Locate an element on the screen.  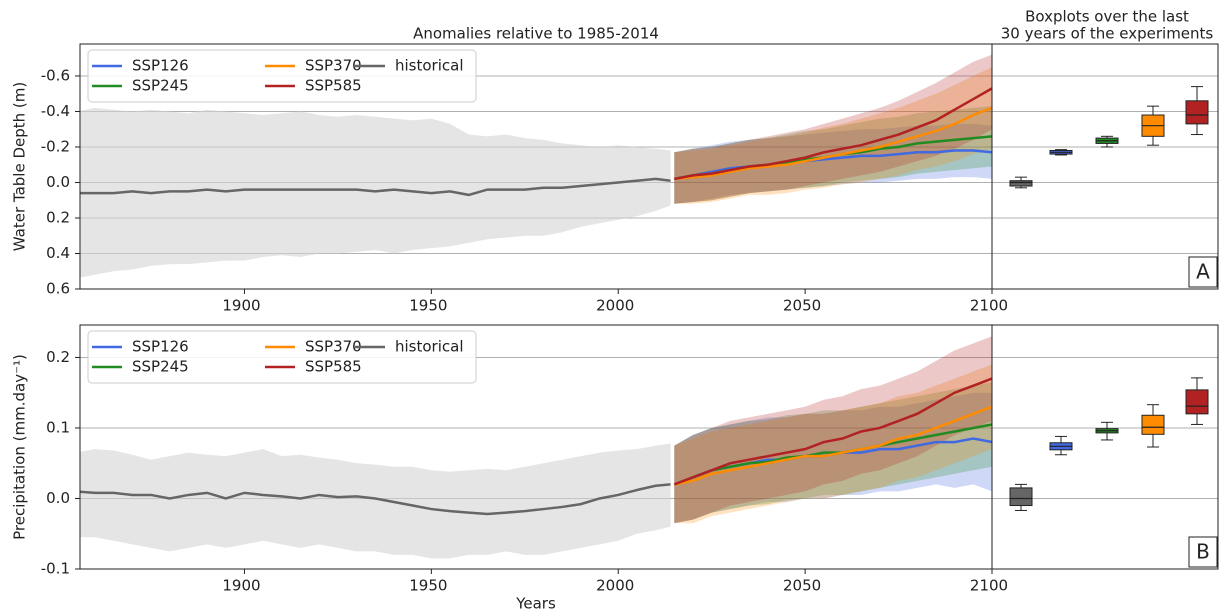
box-title: 30 years of the experiments is located at coordinates (1107, 34).